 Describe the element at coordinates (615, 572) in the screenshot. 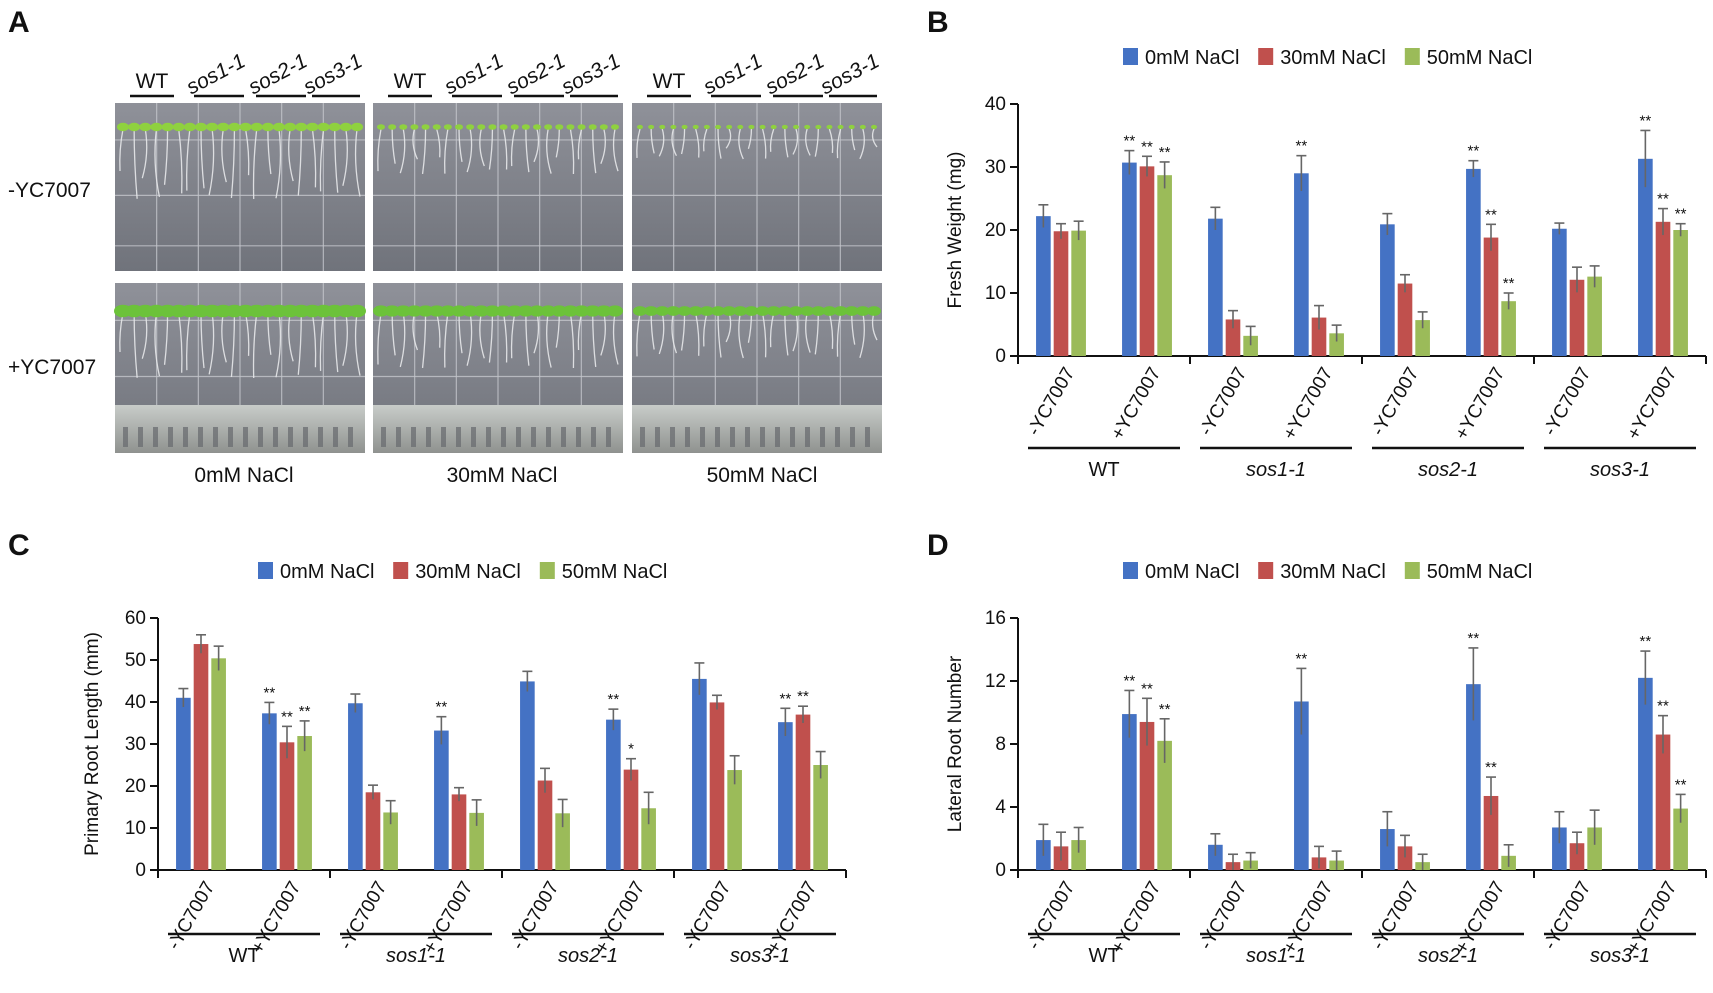

I see `legend-label: 50mM NaCl` at that location.